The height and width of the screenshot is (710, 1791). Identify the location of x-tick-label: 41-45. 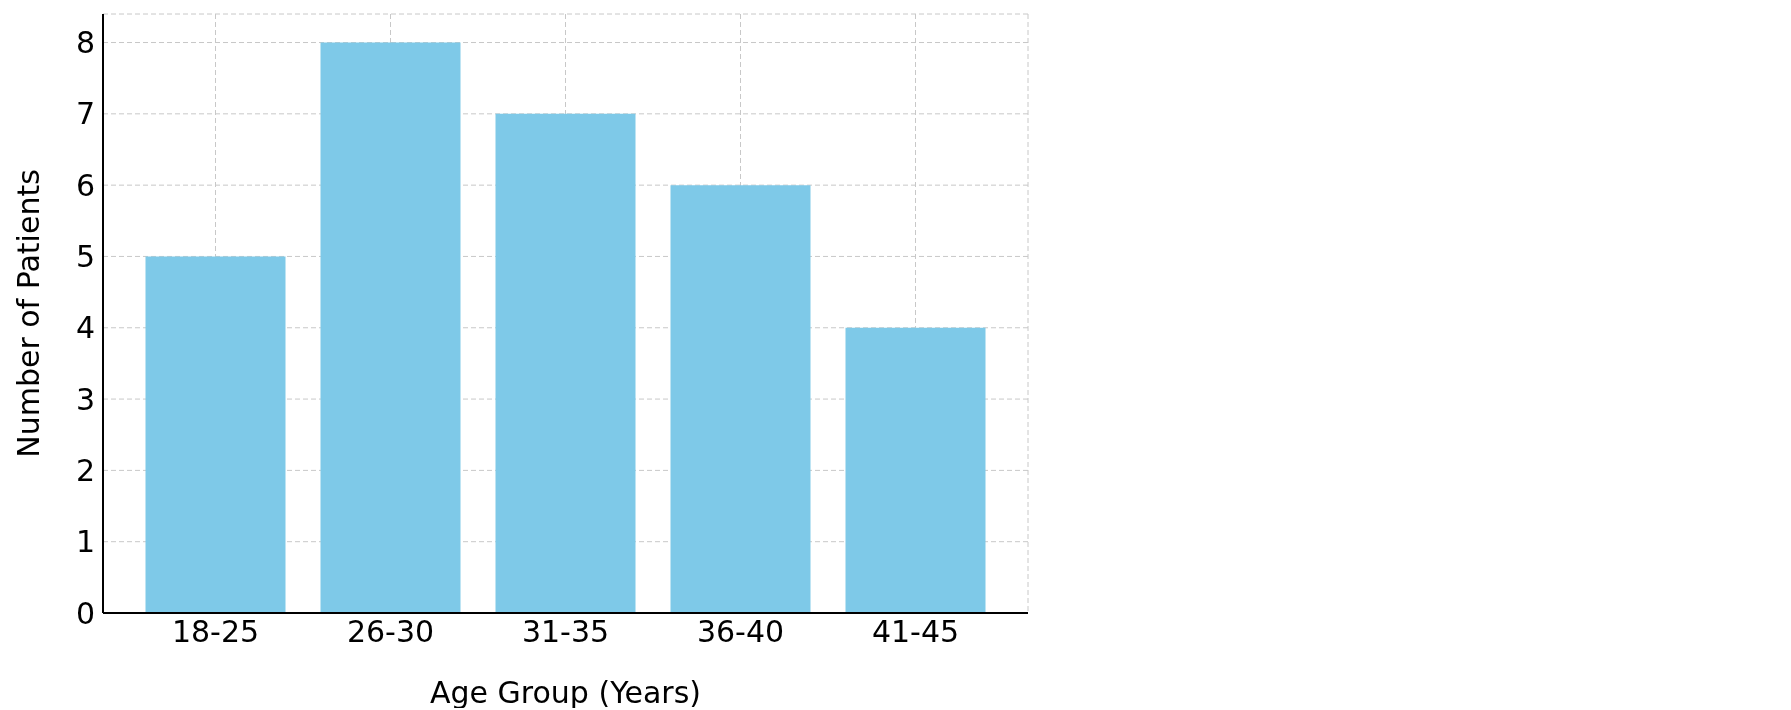
(915, 632).